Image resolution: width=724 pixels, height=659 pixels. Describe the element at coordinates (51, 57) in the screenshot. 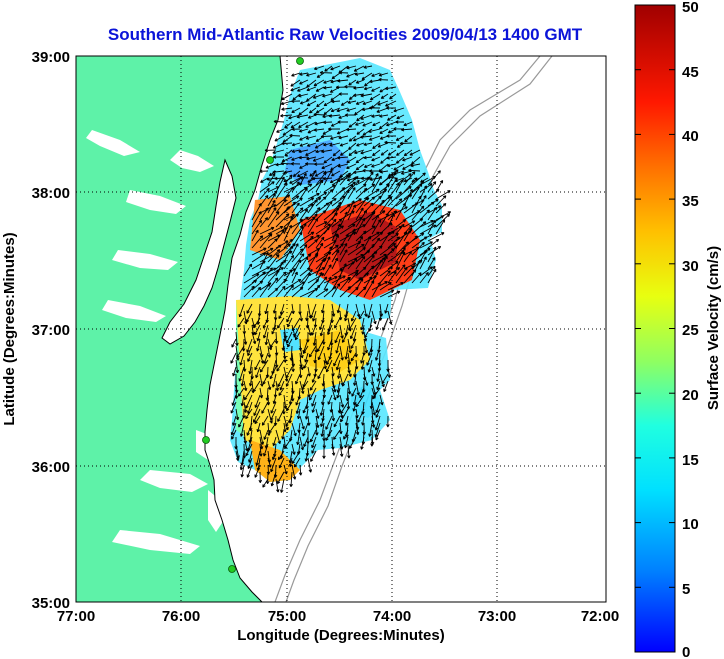

I see `y-tick-label: 39:00` at that location.